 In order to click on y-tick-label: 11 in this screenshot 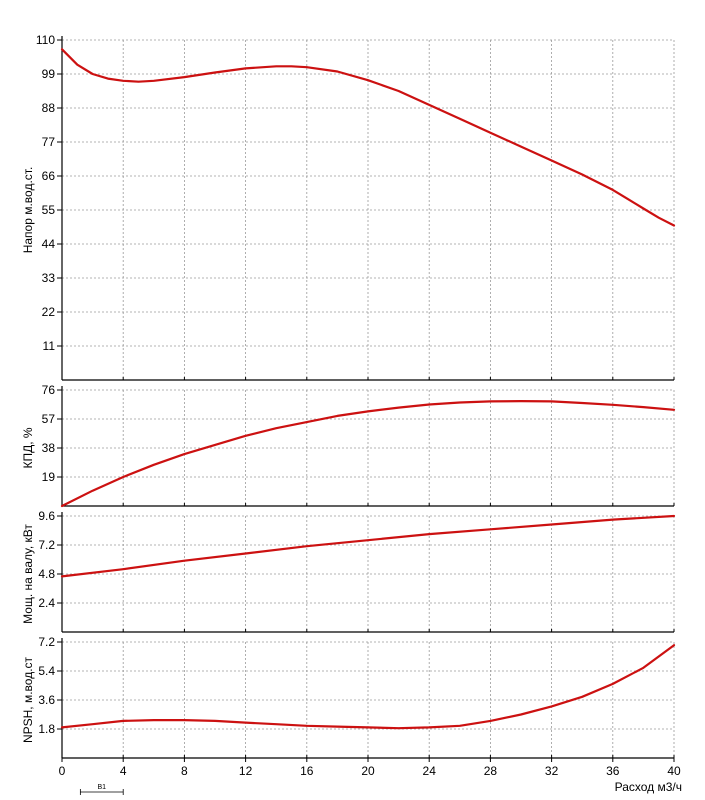, I will do `click(49, 346)`.